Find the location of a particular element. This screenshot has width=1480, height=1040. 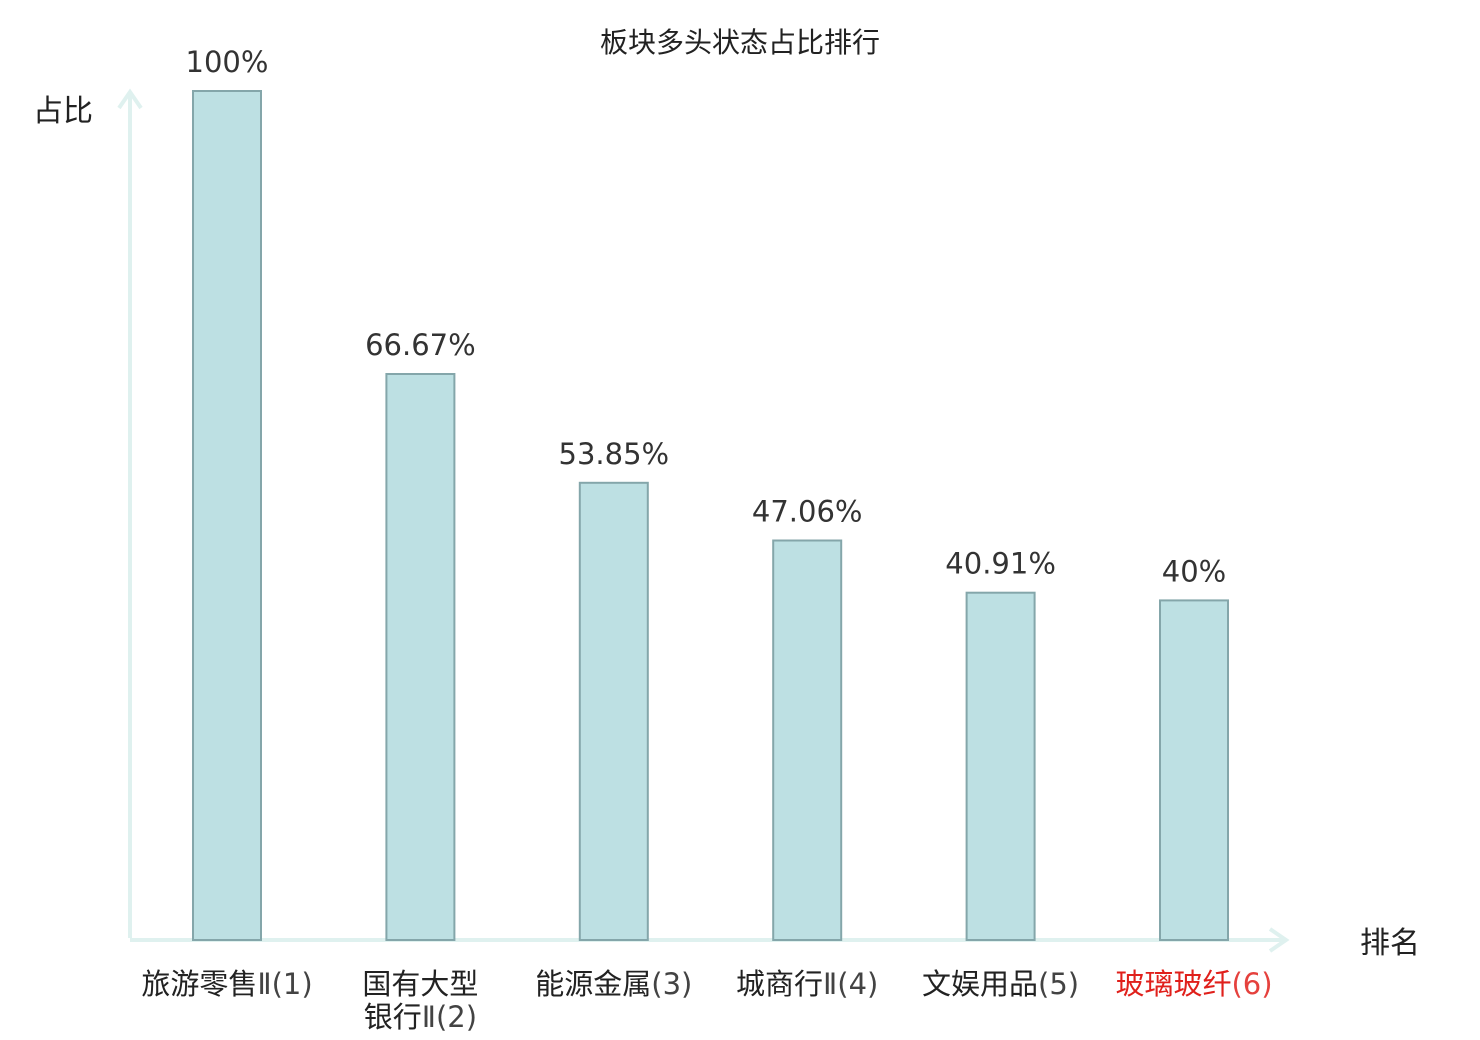

chart-title: 板块多头状态占比排行 is located at coordinates (740, 42).